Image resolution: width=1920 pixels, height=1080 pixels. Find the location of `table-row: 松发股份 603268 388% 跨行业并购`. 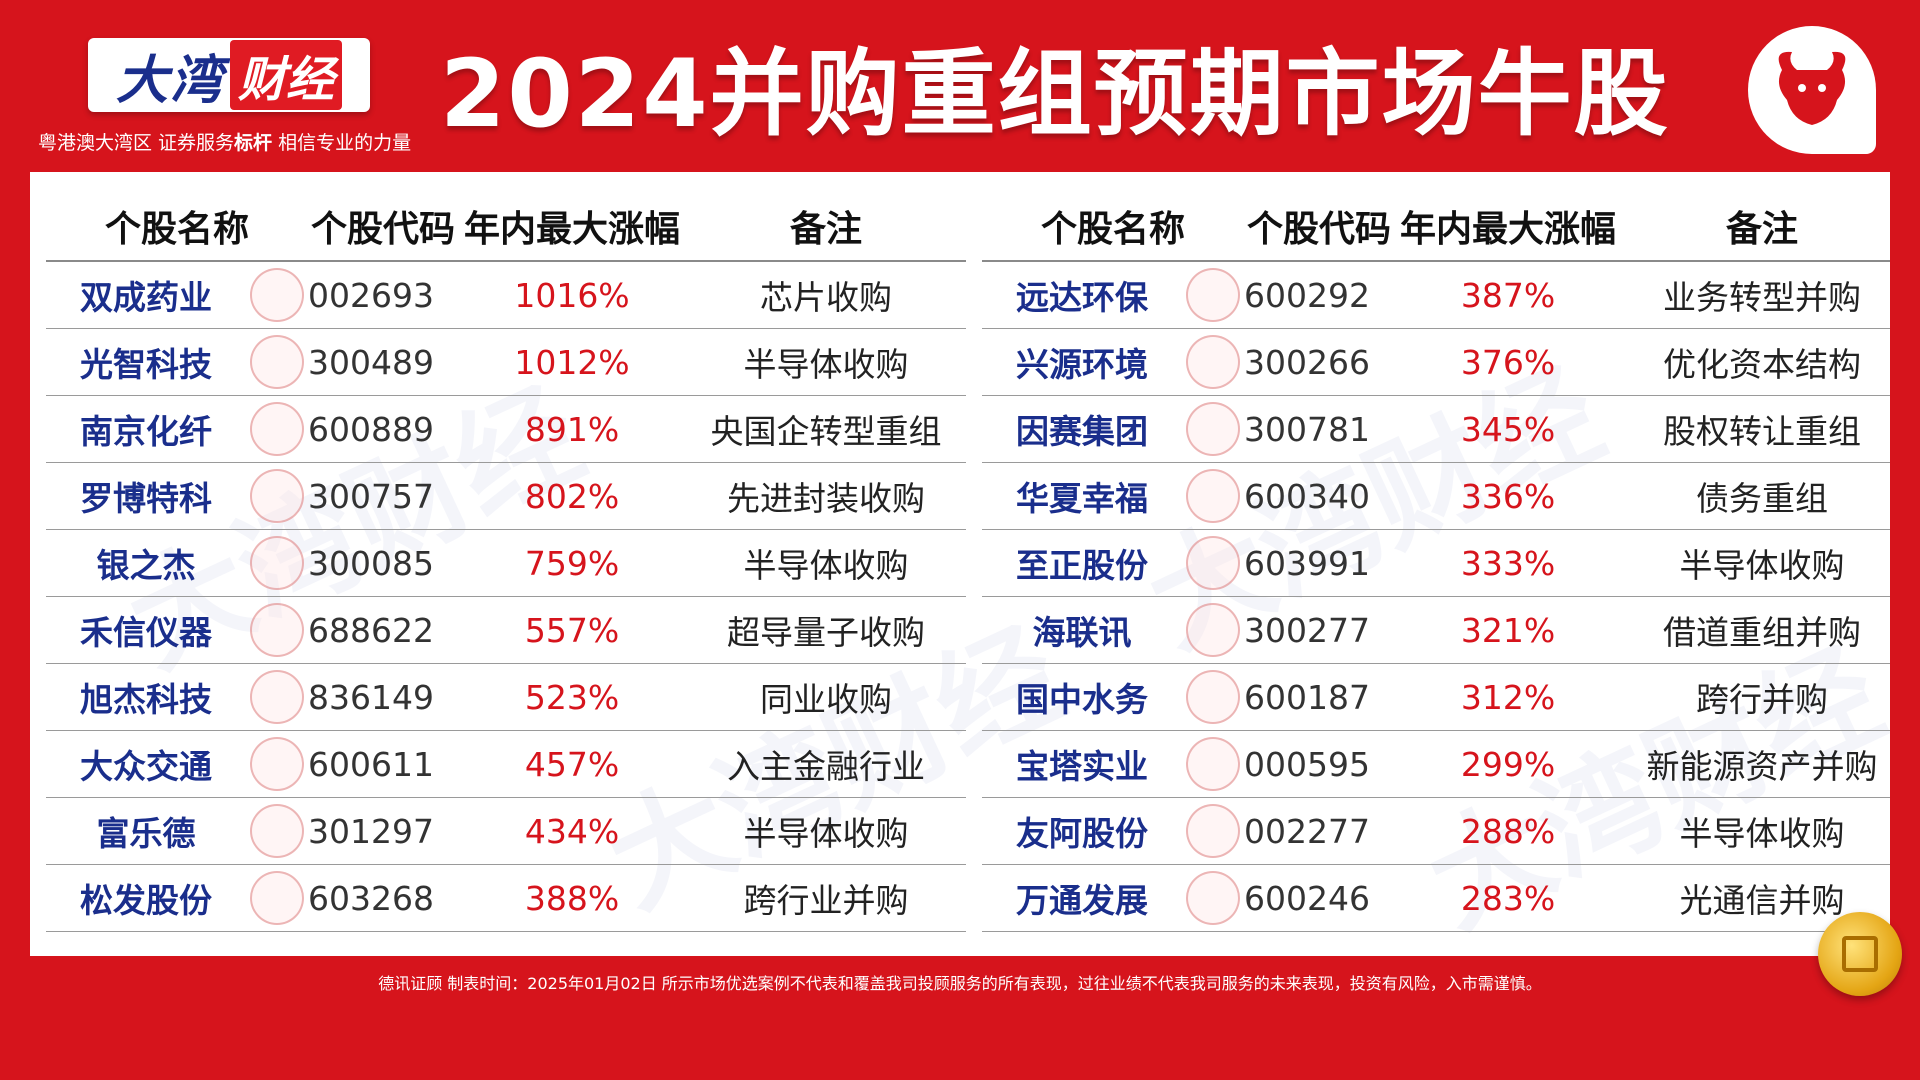

table-row: 松发股份 603268 388% 跨行业并购 is located at coordinates (506, 898).